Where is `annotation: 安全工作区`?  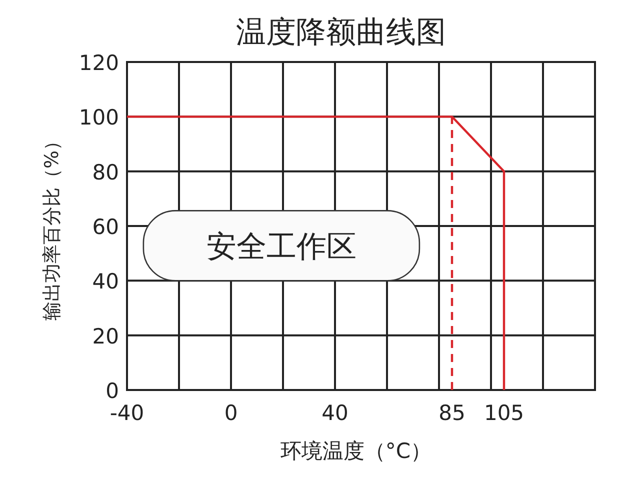 annotation: 安全工作区 is located at coordinates (281, 247).